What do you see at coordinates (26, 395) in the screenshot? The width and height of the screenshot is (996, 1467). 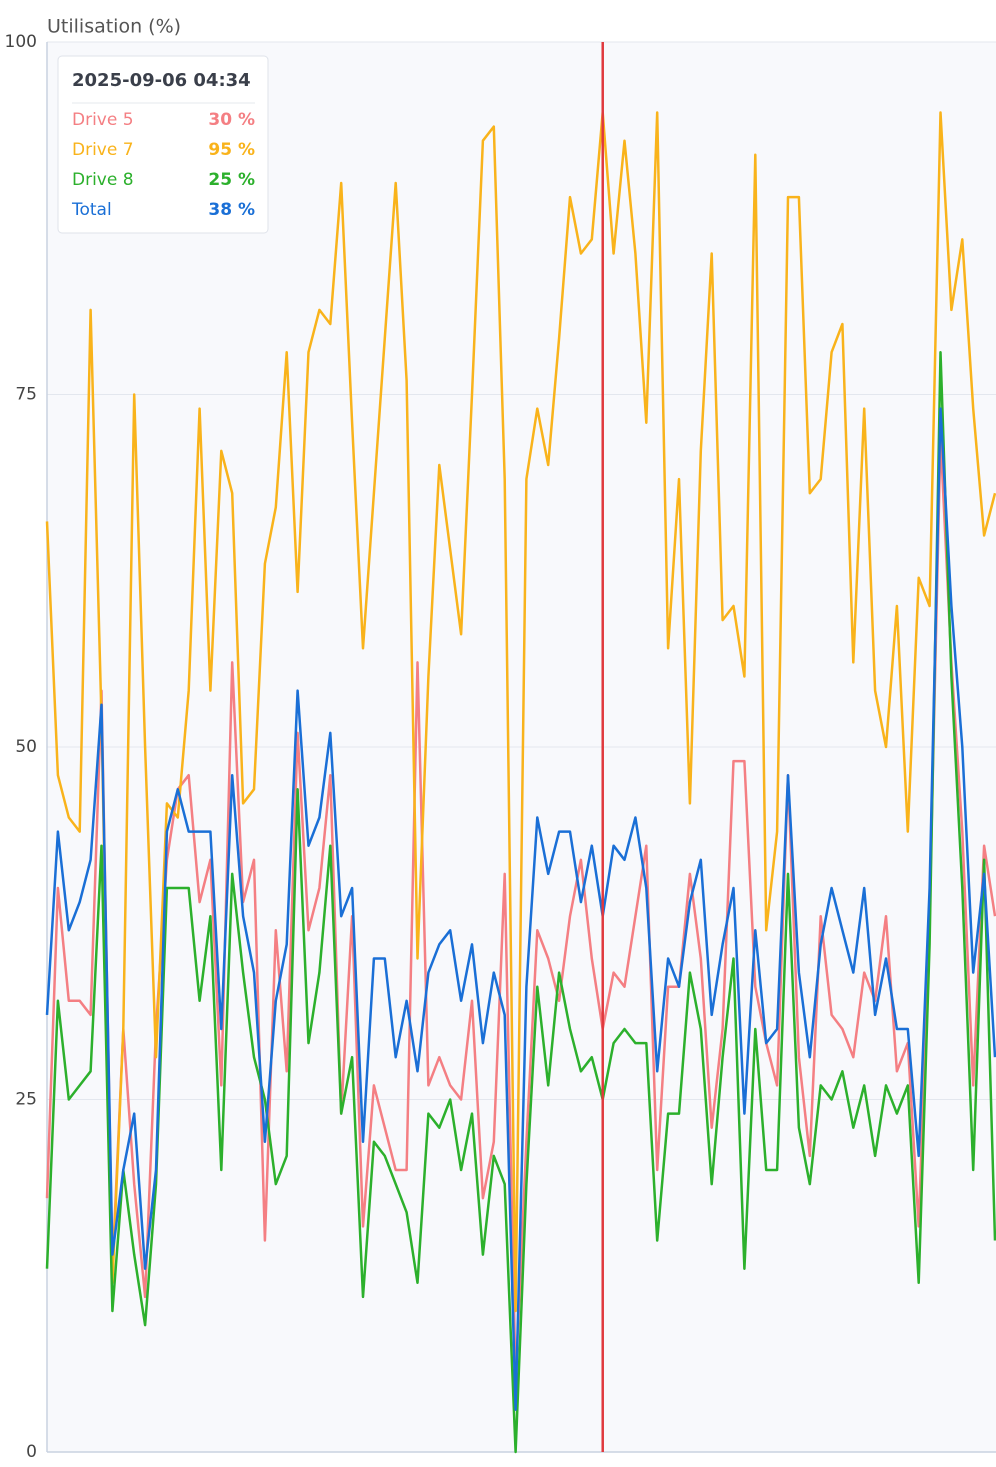 I see `y-tick-label: 75` at bounding box center [26, 395].